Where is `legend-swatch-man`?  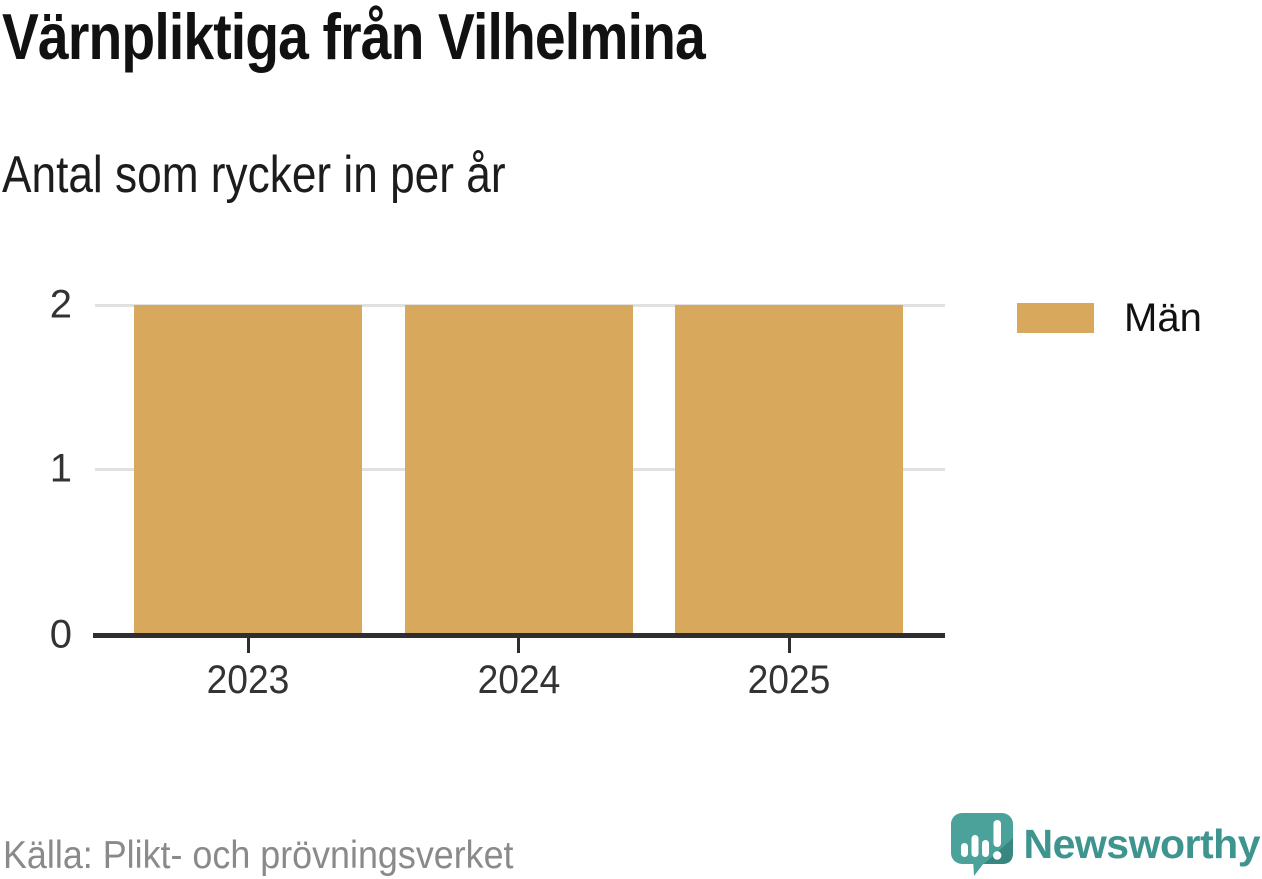
legend-swatch-man is located at coordinates (1055, 318).